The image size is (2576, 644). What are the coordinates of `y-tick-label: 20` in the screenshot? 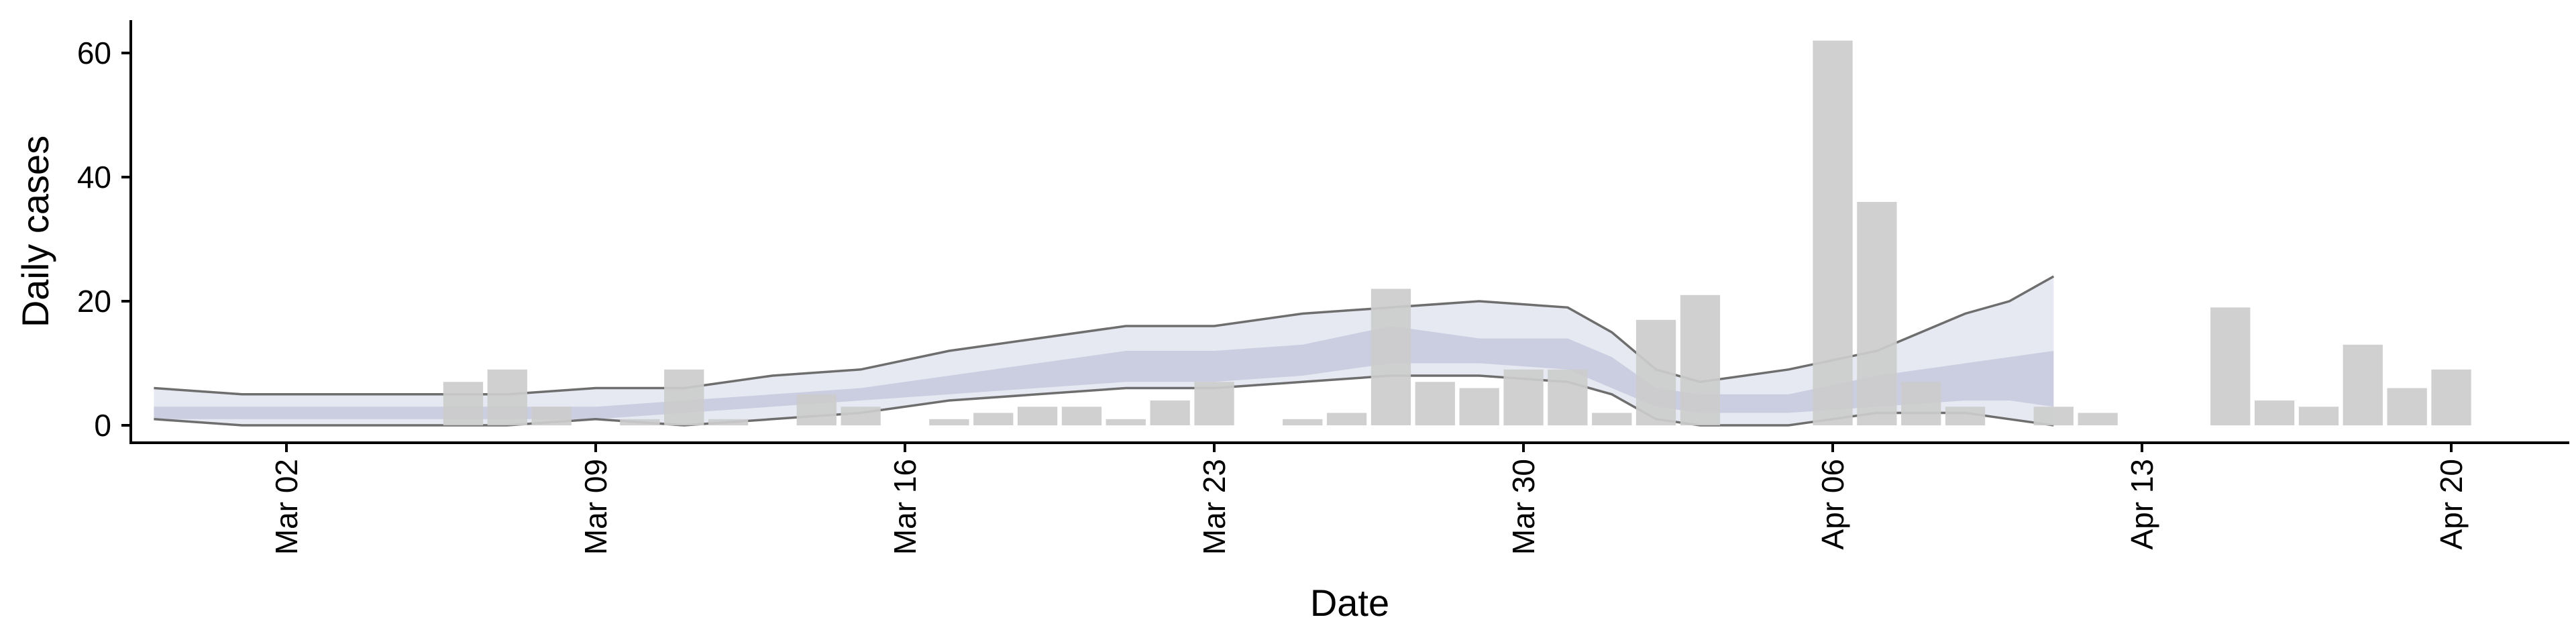 It's located at (94, 301).